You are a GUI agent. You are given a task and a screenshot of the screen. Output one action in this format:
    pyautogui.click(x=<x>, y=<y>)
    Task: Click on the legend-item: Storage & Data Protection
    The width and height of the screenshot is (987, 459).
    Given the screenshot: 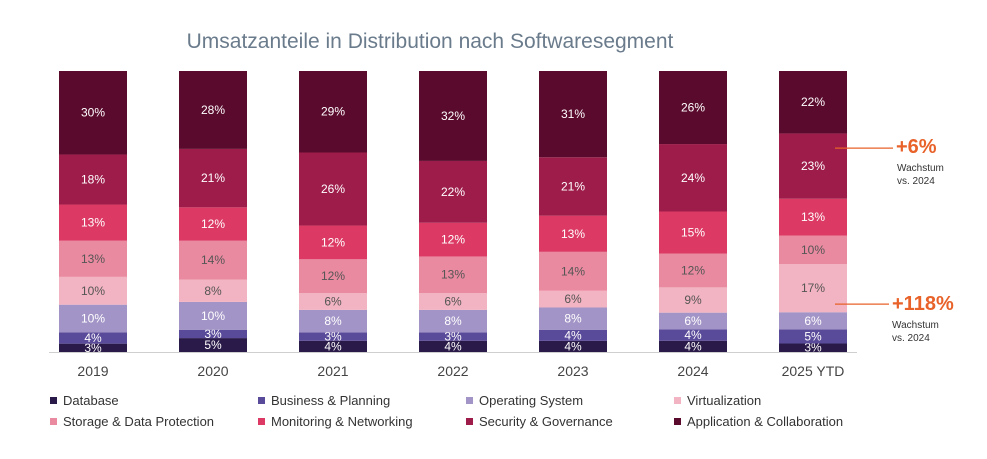 What is the action you would take?
    pyautogui.click(x=132, y=421)
    